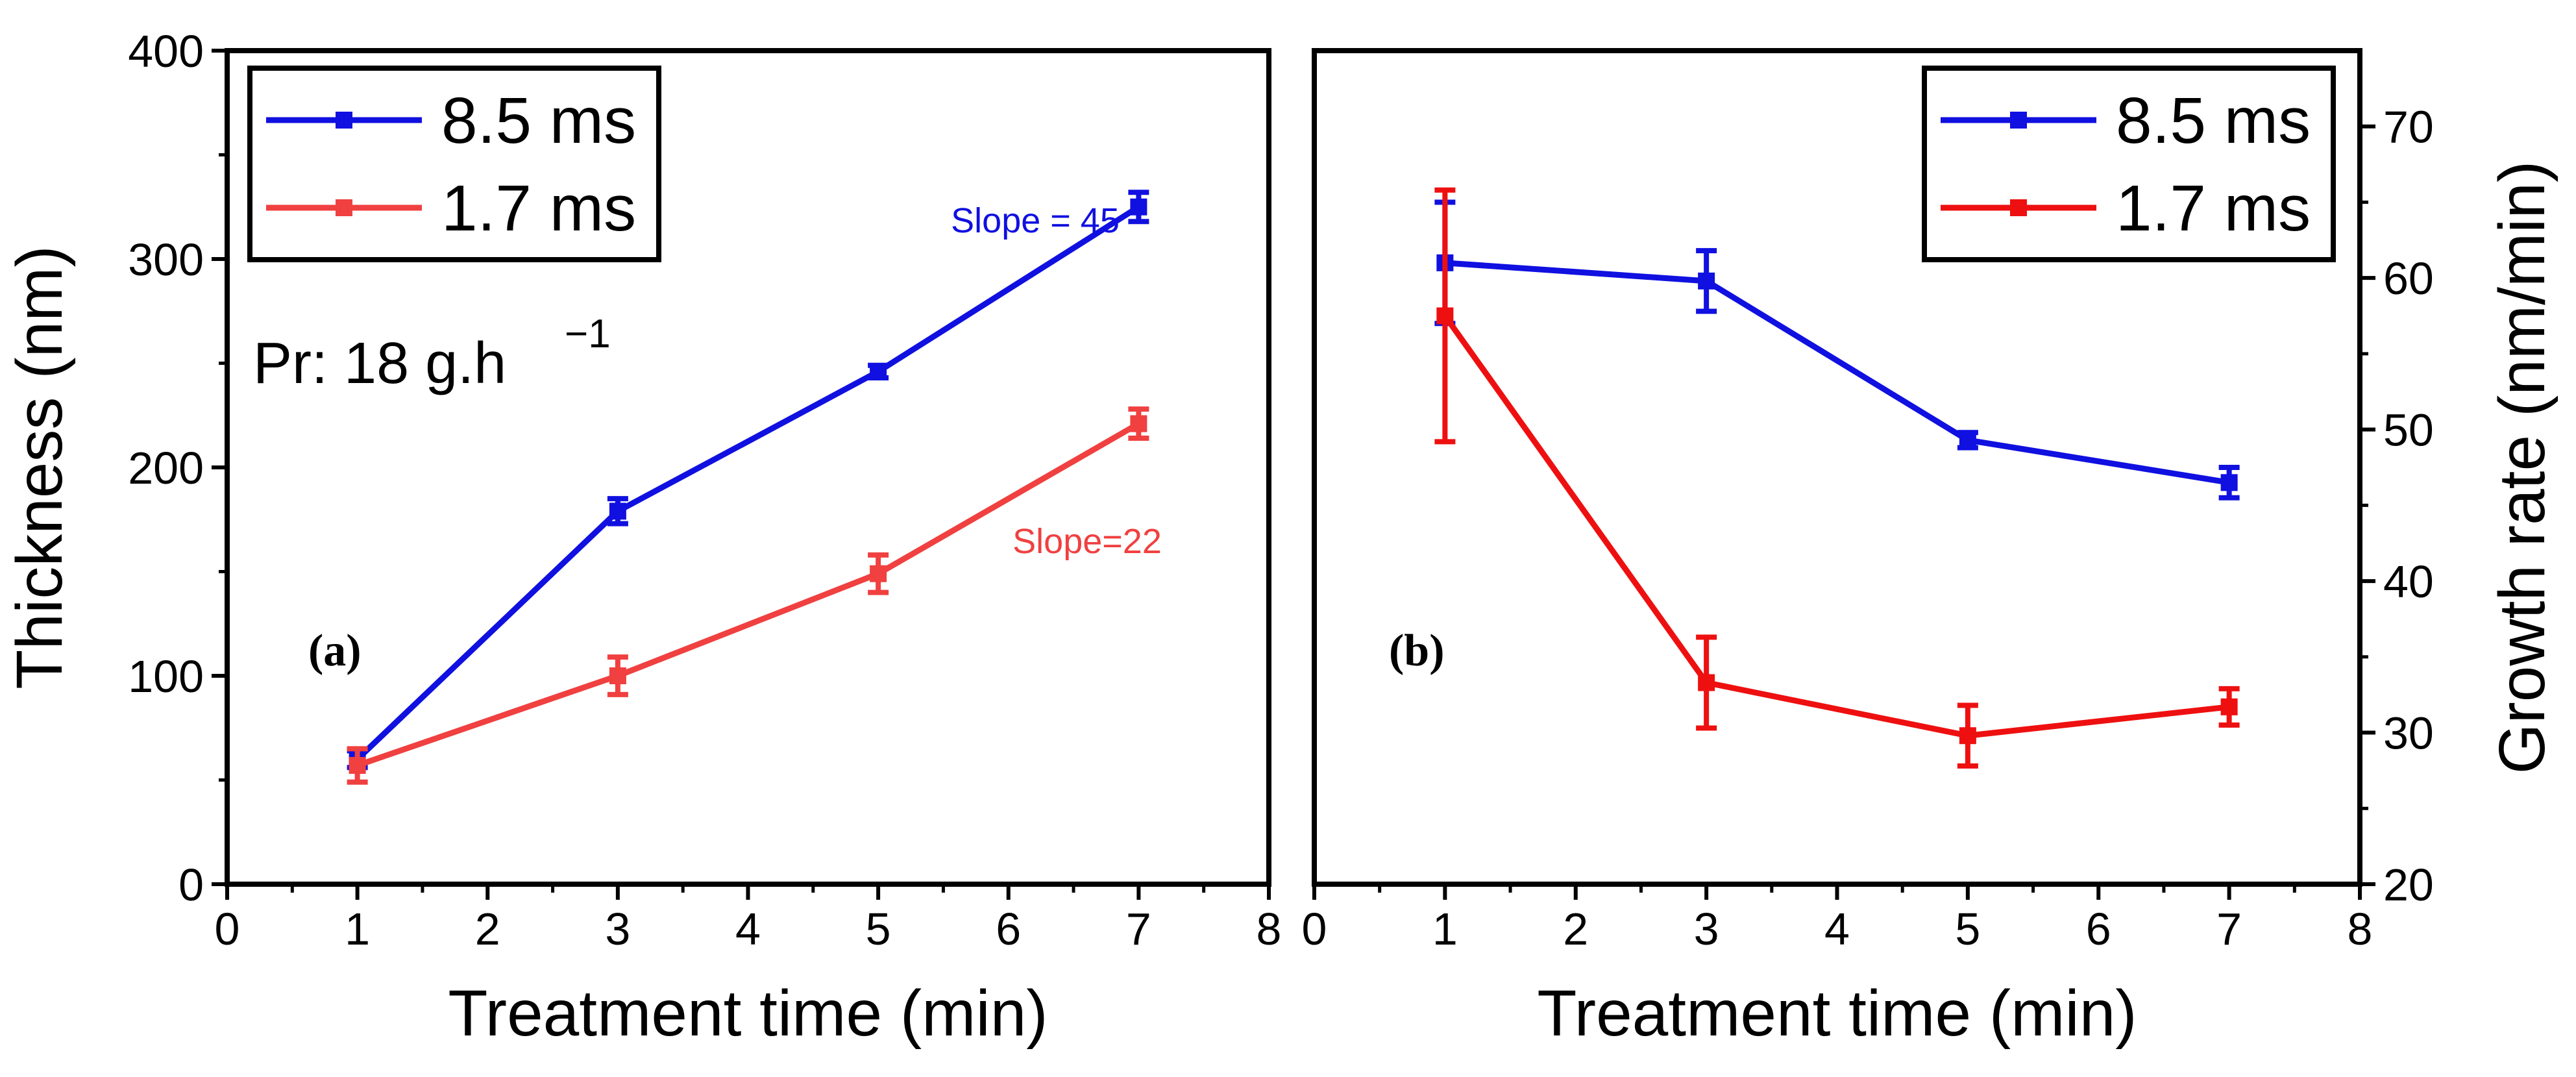 The width and height of the screenshot is (2576, 1077). I want to click on slope-annotation: Slope=22, so click(1087, 541).